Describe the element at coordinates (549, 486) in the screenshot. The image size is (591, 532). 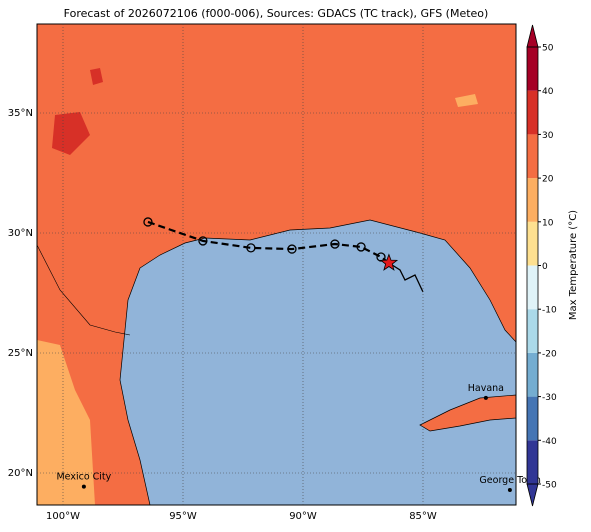
I see `colorbar-tick-label: -50` at that location.